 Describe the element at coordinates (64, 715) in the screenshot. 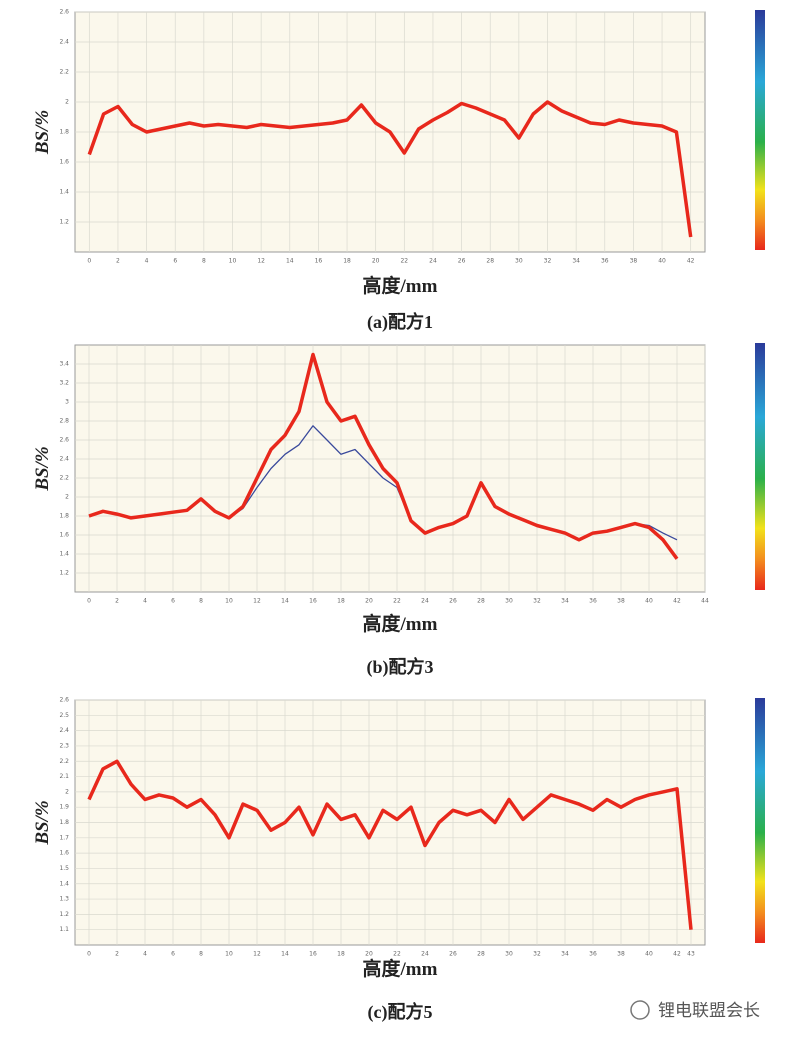

I see `y-tick-label: 2.5` at that location.